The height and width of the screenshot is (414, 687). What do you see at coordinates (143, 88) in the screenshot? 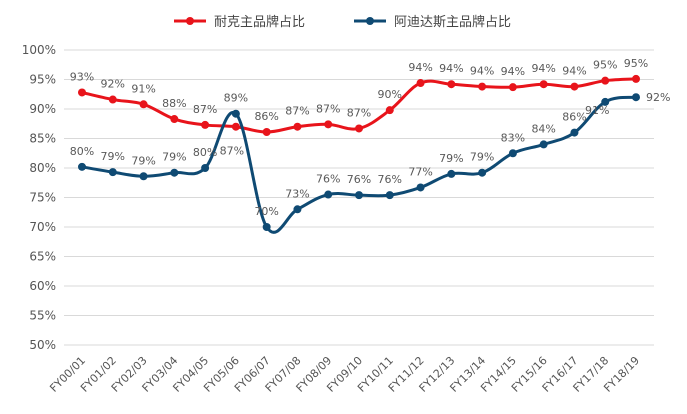
I see `data-label-nike: 91%` at bounding box center [143, 88].